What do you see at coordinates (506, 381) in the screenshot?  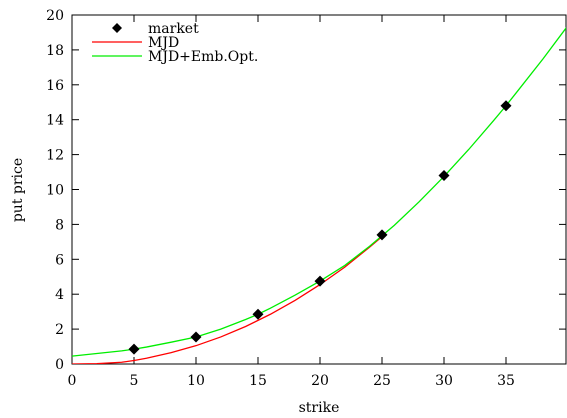 I see `x-tick-label: 35` at bounding box center [506, 381].